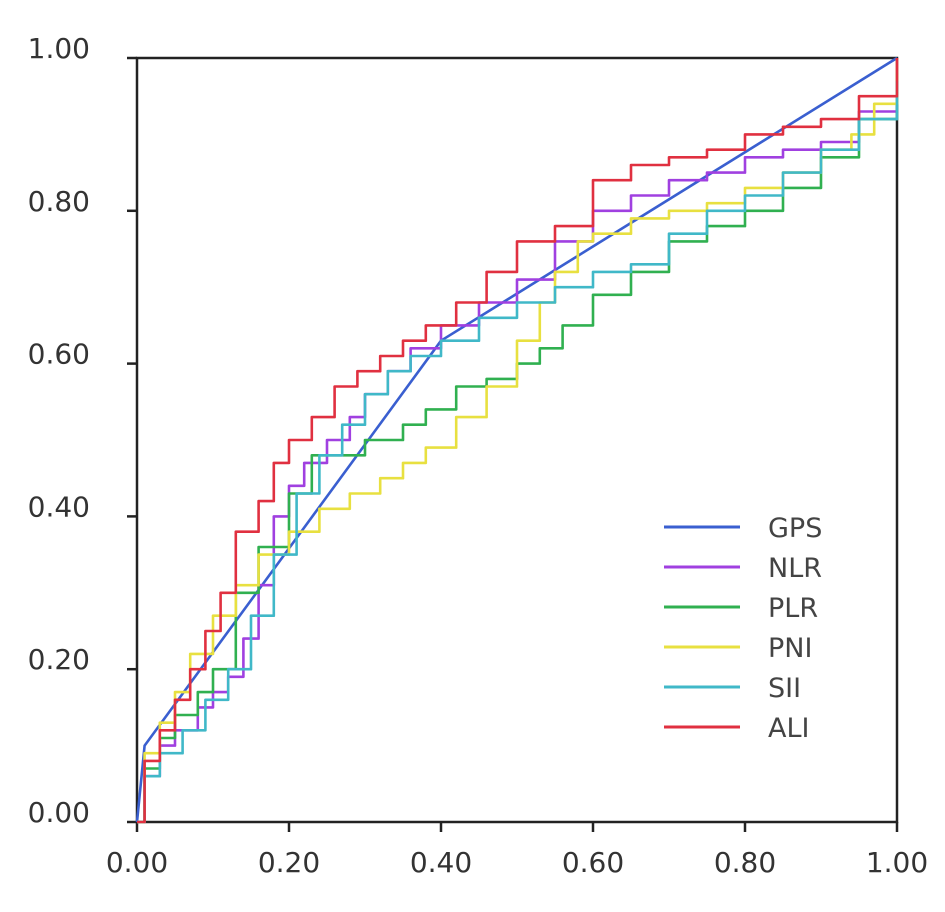  I want to click on y-tick-label: 1.00, so click(59, 48).